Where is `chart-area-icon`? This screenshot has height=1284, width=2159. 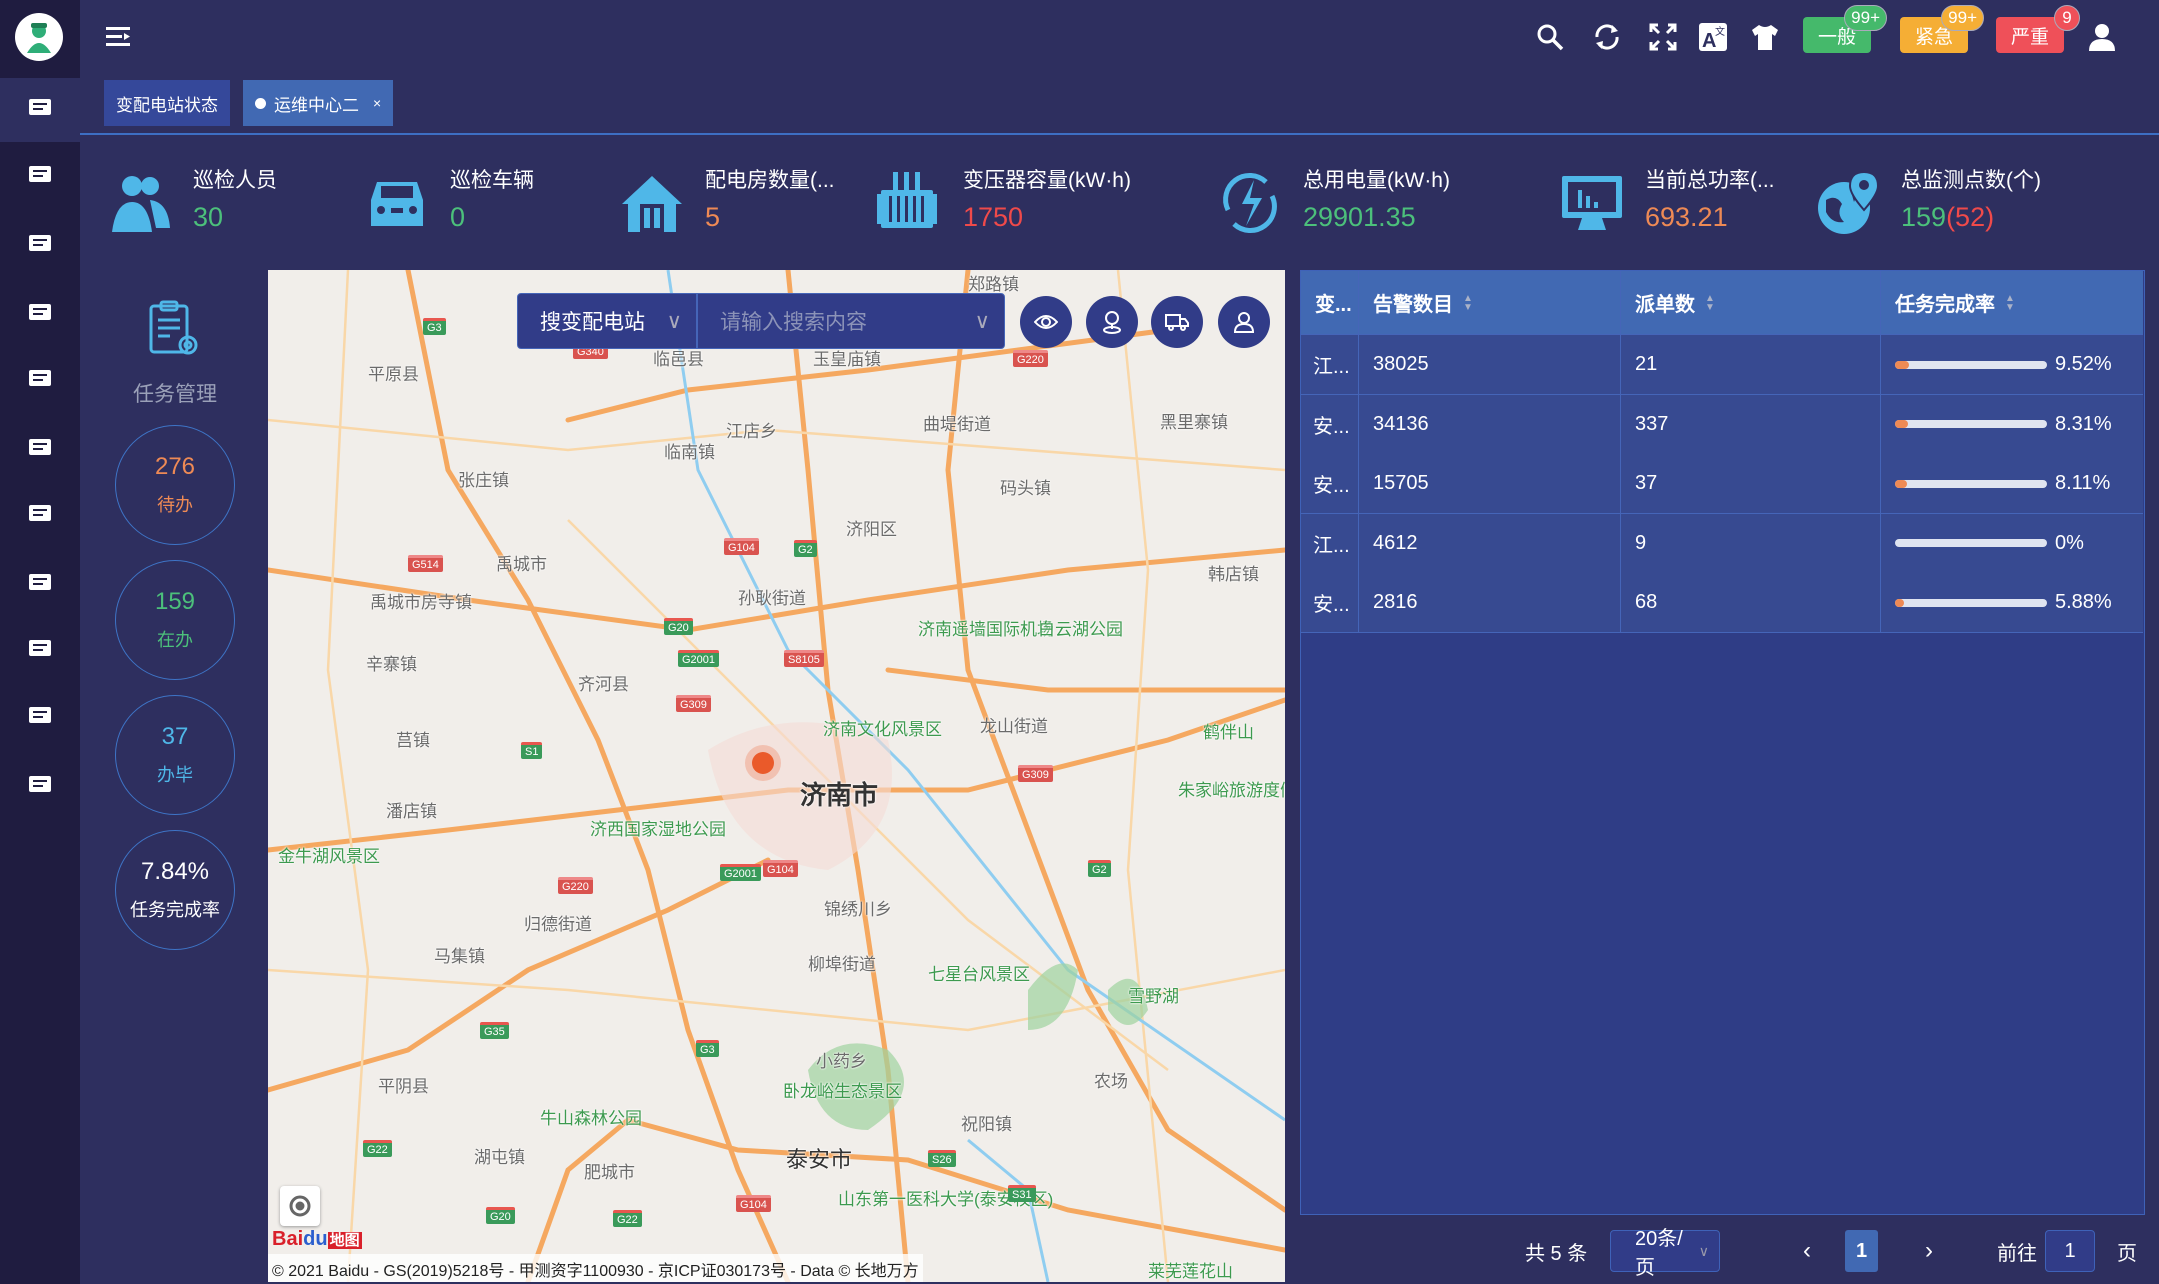
chart-area-icon is located at coordinates (40, 246).